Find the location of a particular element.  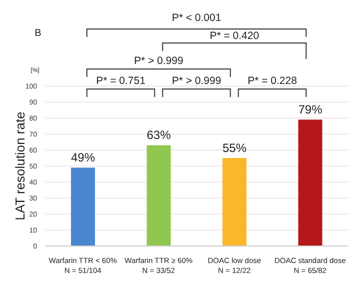

annotation: P* = 0.751 is located at coordinates (121, 81).